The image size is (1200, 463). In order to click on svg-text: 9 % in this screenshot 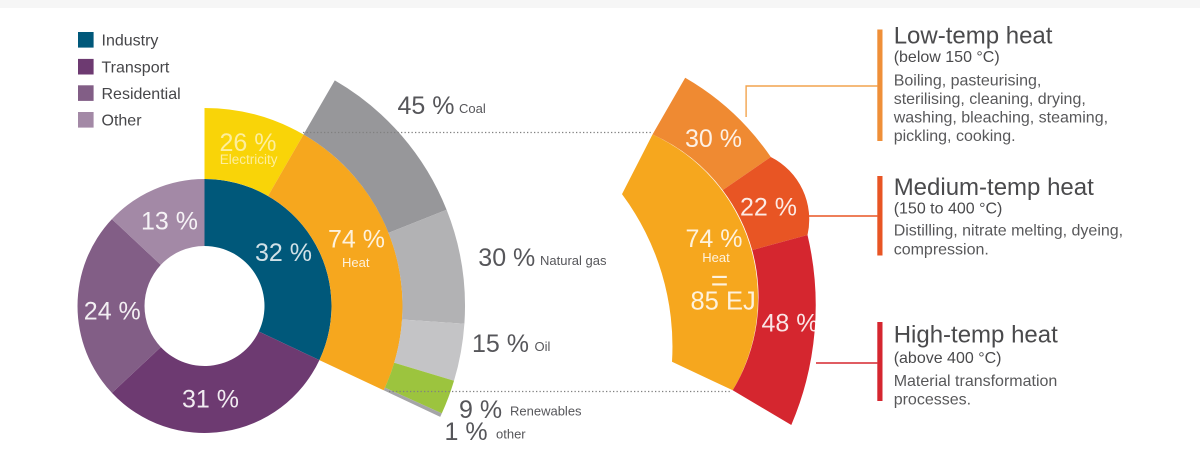, I will do `click(480, 410)`.